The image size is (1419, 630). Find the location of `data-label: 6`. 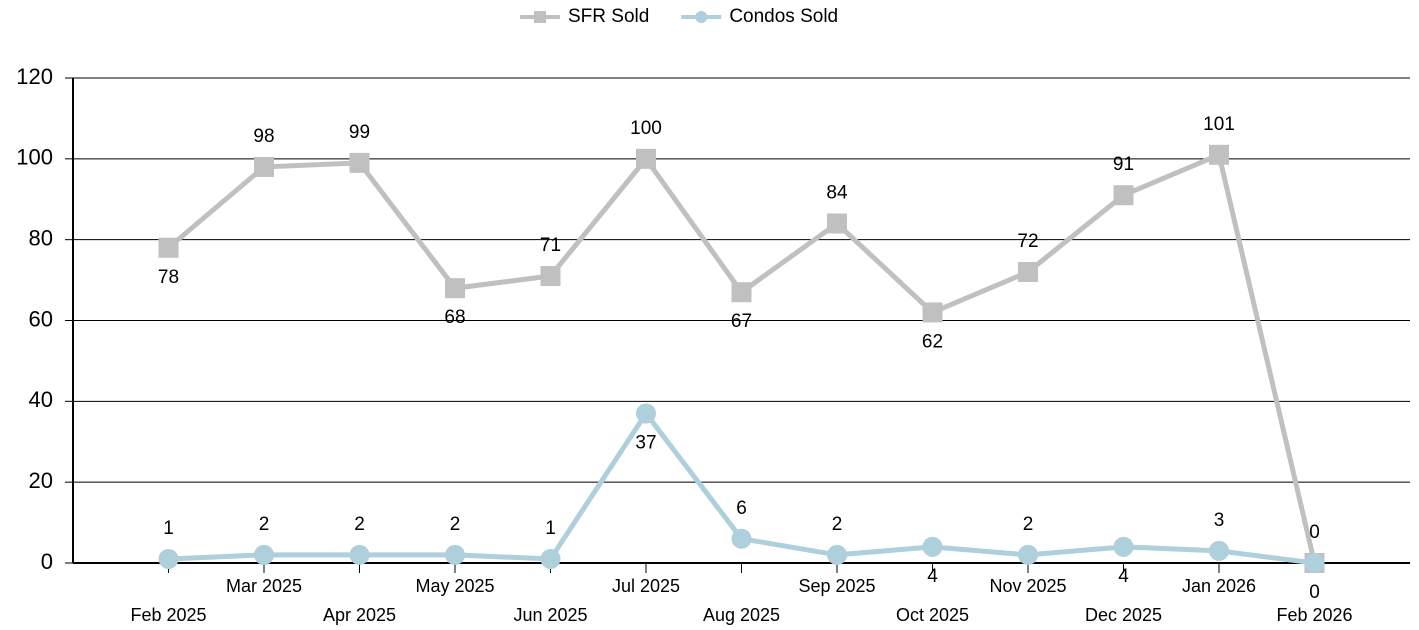

data-label: 6 is located at coordinates (741, 508).